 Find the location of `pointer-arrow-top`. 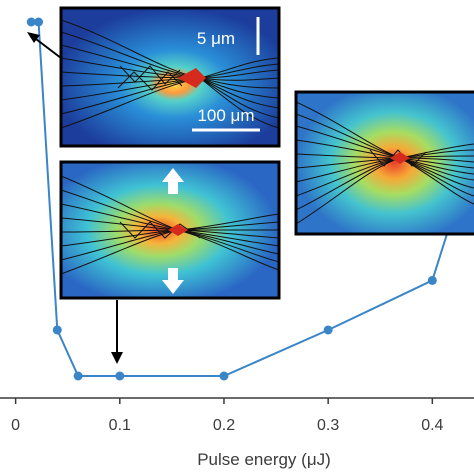

pointer-arrow-top is located at coordinates (44, 45).